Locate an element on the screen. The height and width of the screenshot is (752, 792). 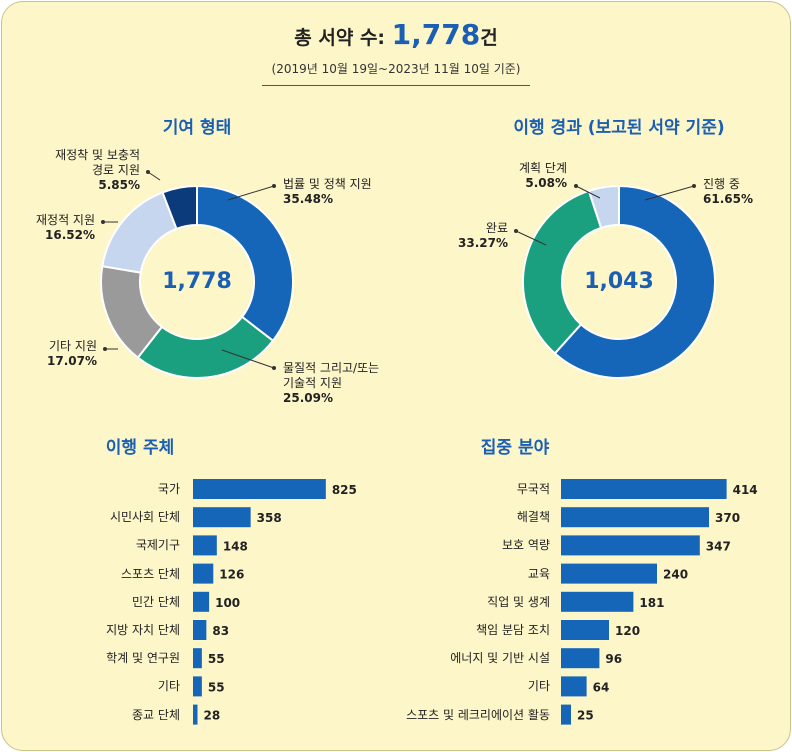
bar-value: 126 is located at coordinates (231, 575).